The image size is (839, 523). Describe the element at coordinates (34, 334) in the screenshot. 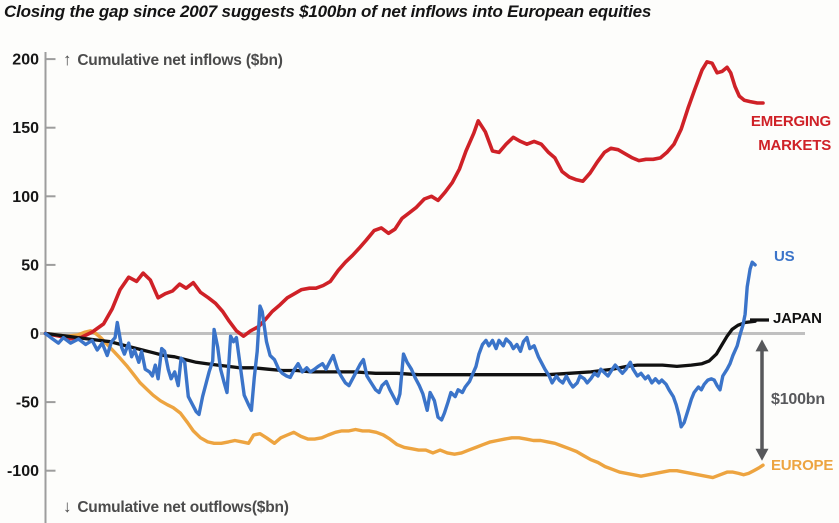

I see `y-tick-label: 0` at that location.